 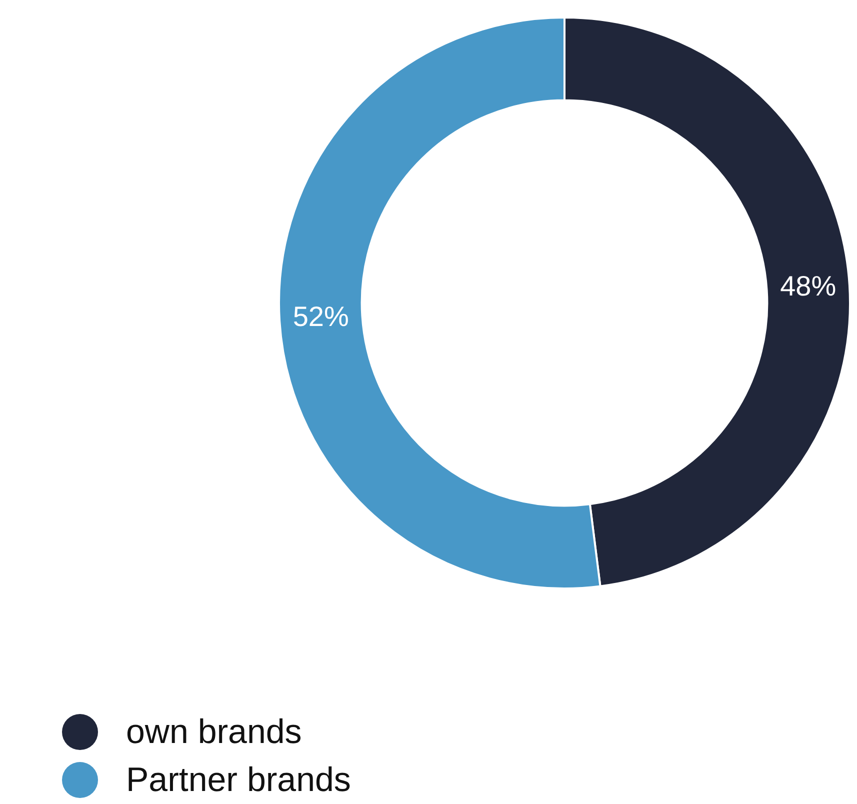 What do you see at coordinates (808, 286) in the screenshot?
I see `data-label: 48%` at bounding box center [808, 286].